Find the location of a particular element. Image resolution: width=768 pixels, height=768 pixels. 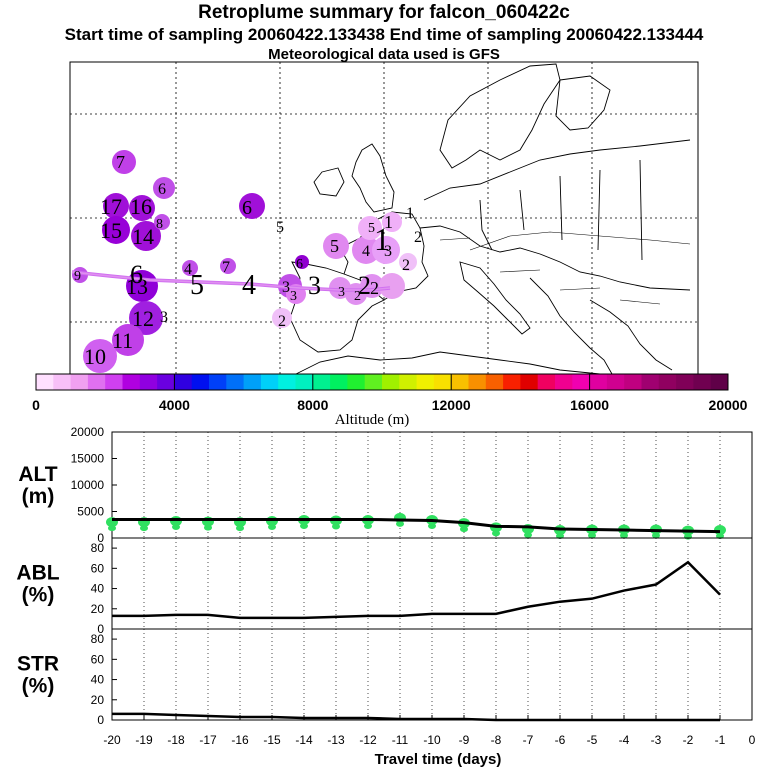

alt-mean-line is located at coordinates (416, 525).